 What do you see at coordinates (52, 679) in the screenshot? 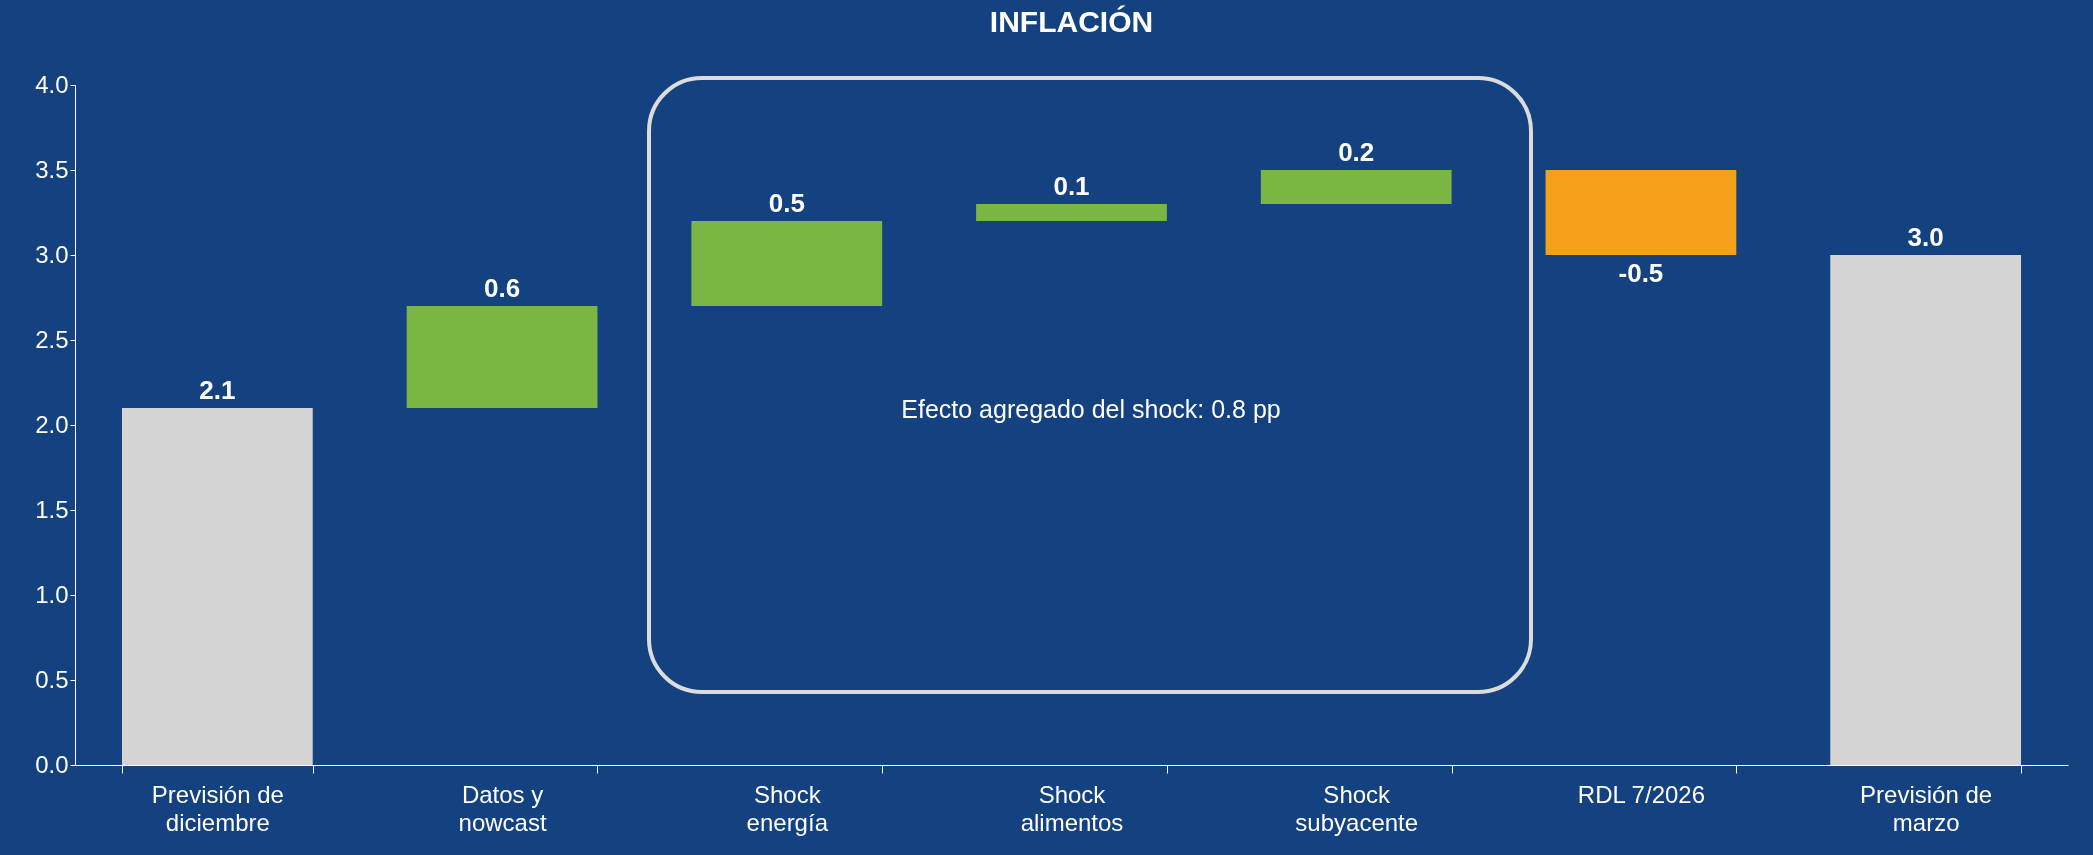
I see `y-tick-label: 0.5` at bounding box center [52, 679].